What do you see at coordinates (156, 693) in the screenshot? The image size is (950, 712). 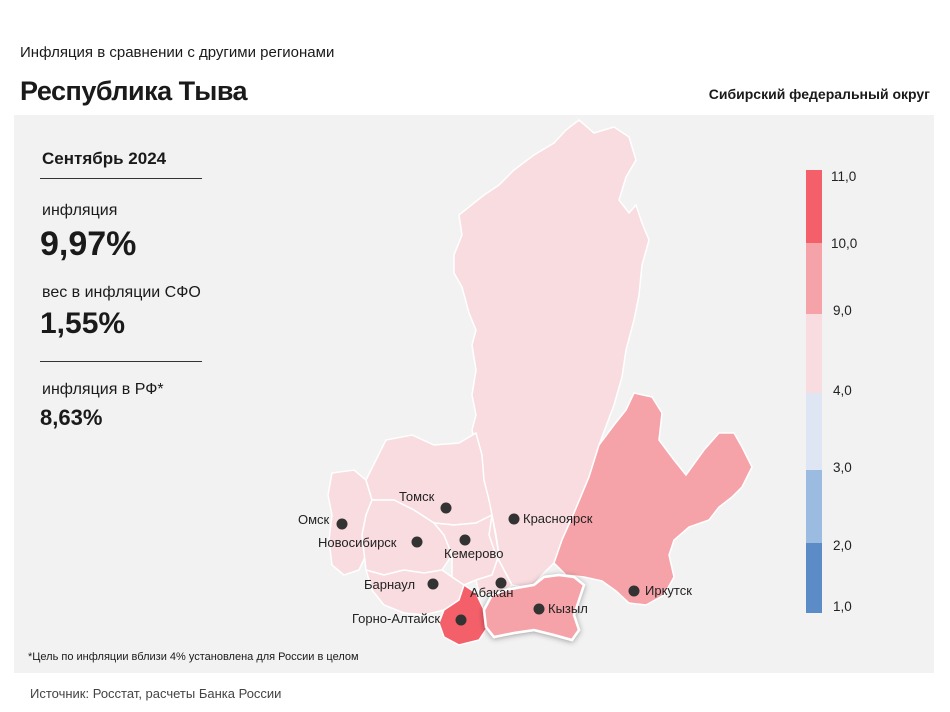 I see `source-note: Источник: Росстат, расчеты Банка России` at bounding box center [156, 693].